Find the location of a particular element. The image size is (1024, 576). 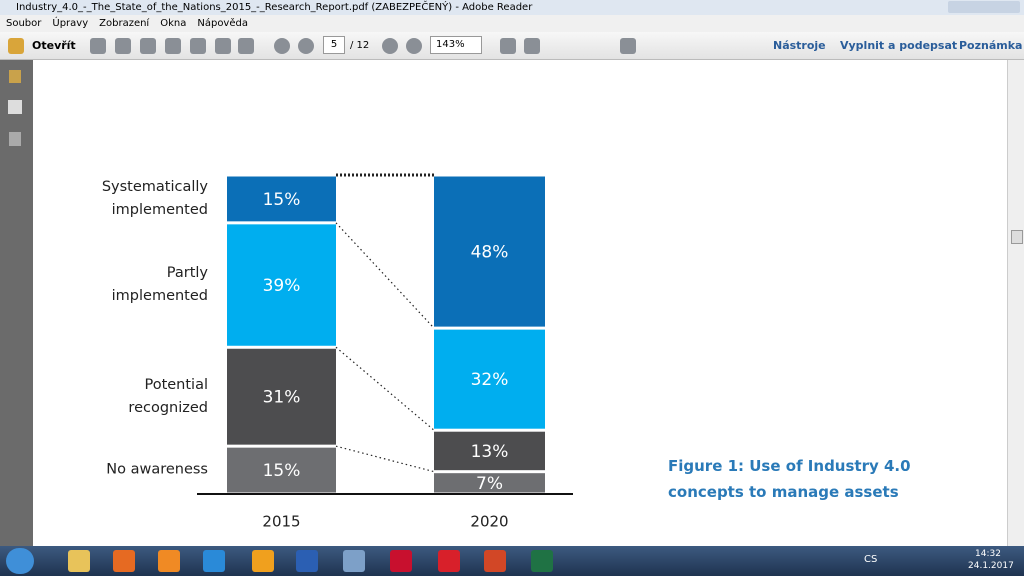

page-input: 5 is located at coordinates (334, 45).